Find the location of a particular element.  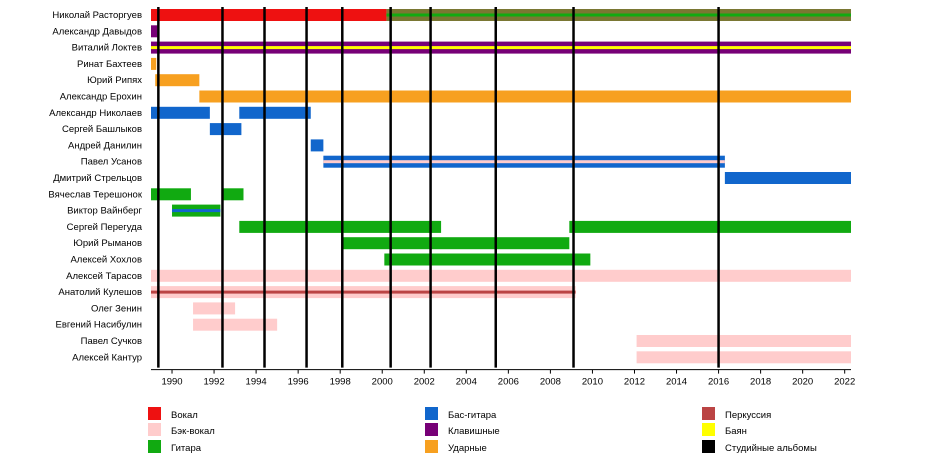

member-label: Вячеслав Терешонок is located at coordinates (95, 194).